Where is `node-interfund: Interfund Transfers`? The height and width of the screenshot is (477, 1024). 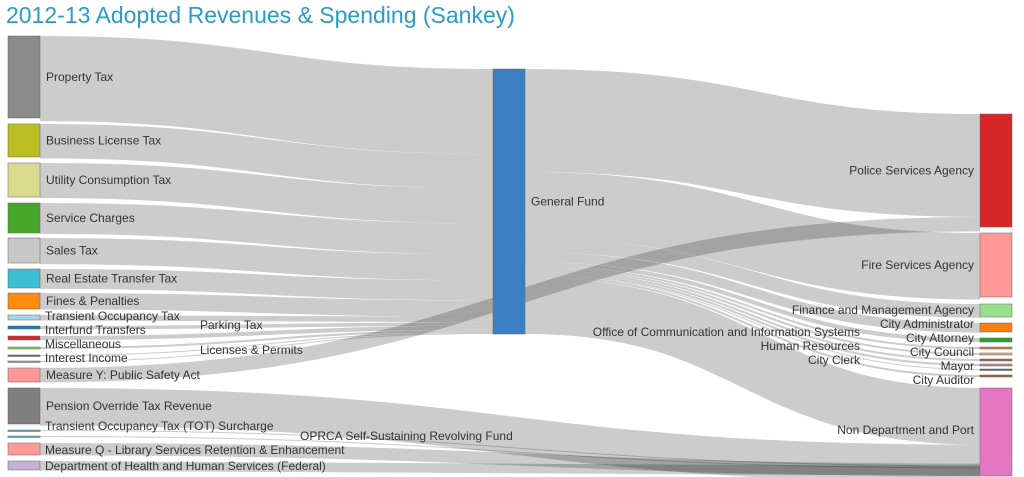 node-interfund: Interfund Transfers is located at coordinates (76, 332).